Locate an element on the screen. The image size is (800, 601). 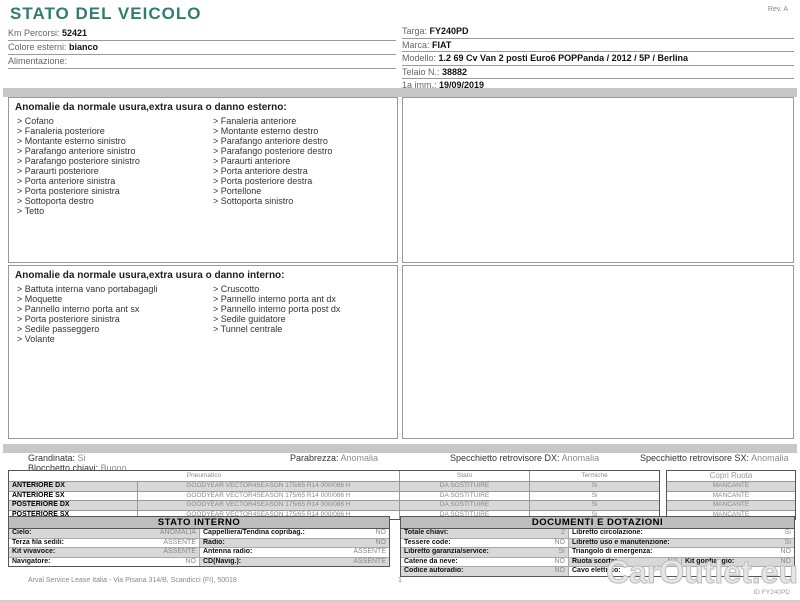
caroutlet-watermark: CarOutlet.eu is located at coordinates (701, 572).